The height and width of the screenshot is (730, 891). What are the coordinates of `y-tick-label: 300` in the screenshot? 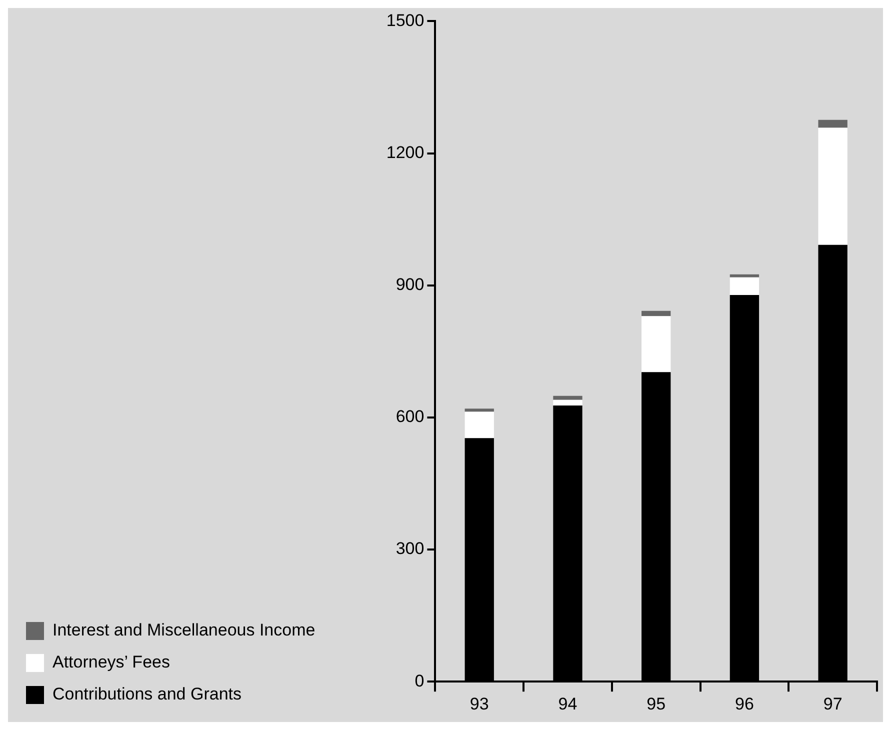 It's located at (410, 548).